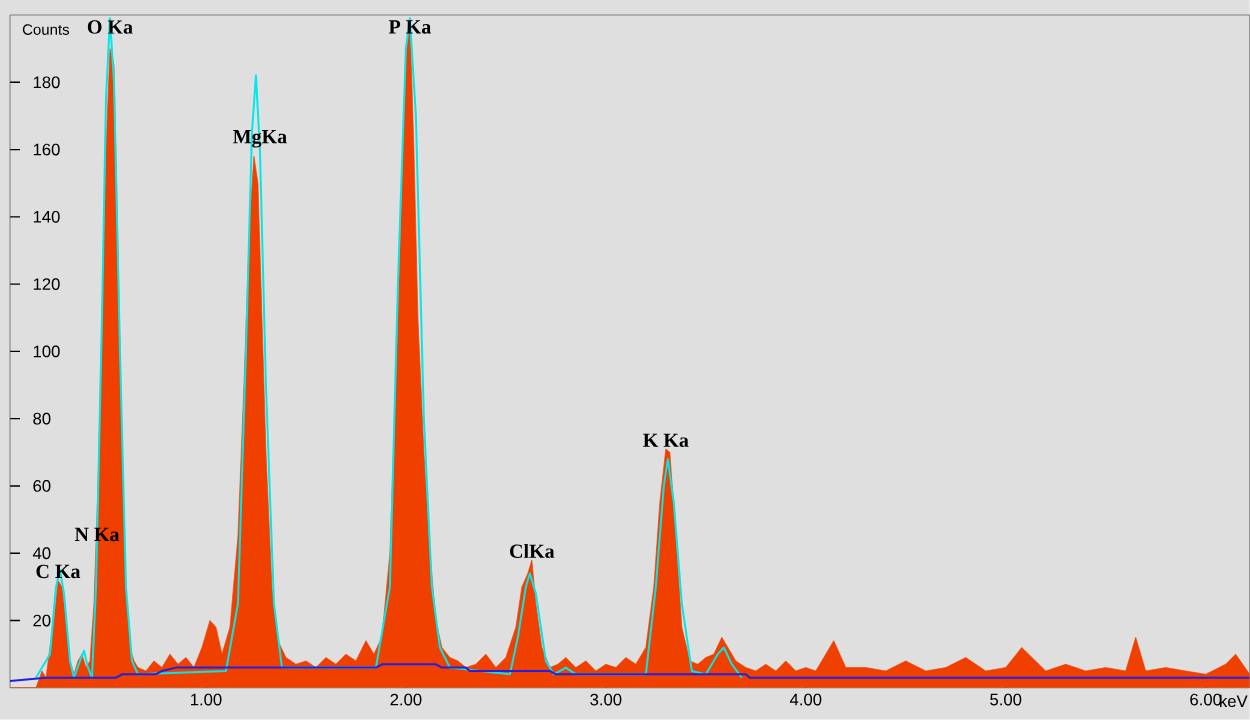 This screenshot has height=720, width=1250. I want to click on annotation: K Ka, so click(666, 440).